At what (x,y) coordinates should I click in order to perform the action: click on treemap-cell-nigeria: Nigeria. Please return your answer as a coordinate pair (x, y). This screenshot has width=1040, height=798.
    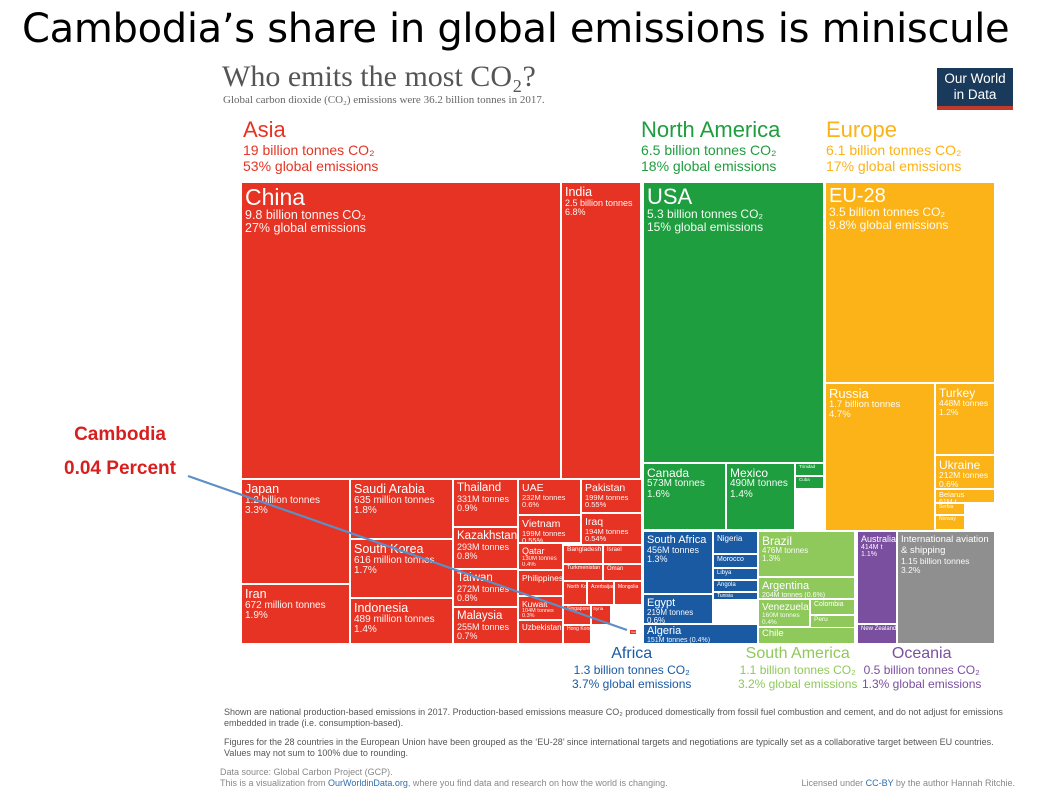
    Looking at the image, I should click on (735, 542).